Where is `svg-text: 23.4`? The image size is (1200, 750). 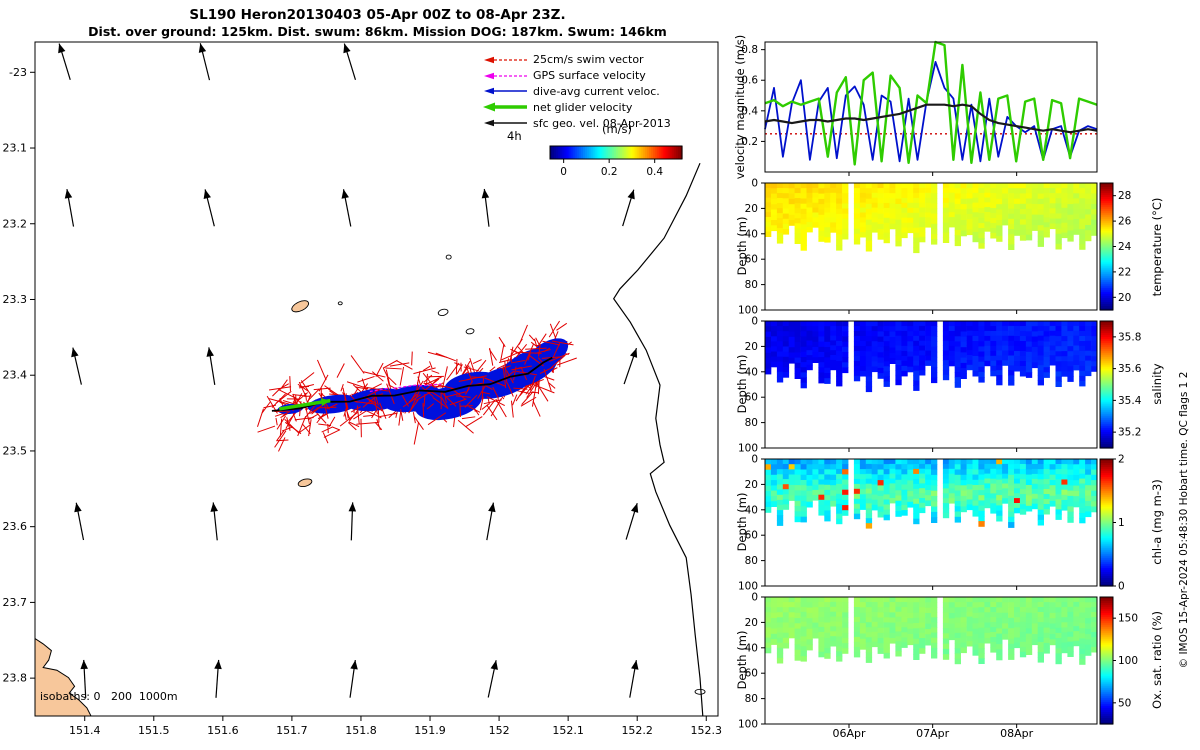
svg-text: 23.4 is located at coordinates (15, 375).